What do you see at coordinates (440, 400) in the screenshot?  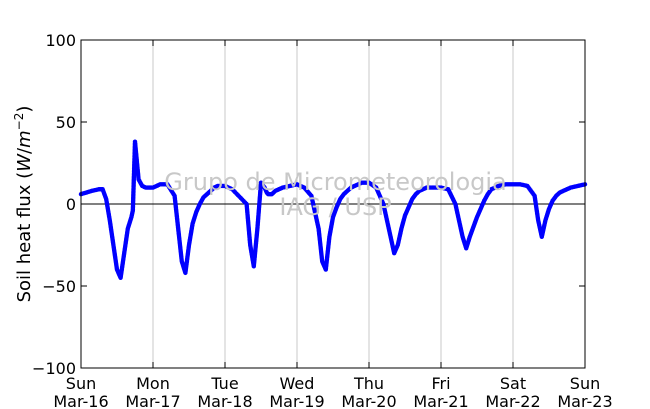 I see `x-tick-label-date: Mar-21` at bounding box center [440, 400].